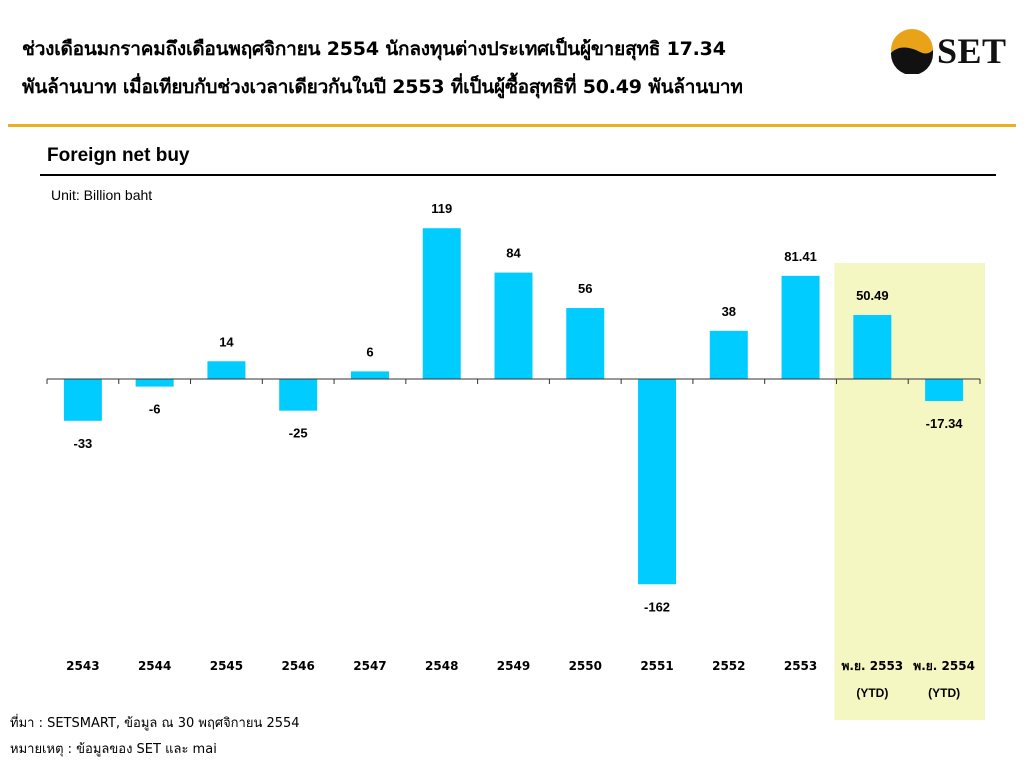  Describe the element at coordinates (512, 125) in the screenshot. I see `header-divider` at that location.